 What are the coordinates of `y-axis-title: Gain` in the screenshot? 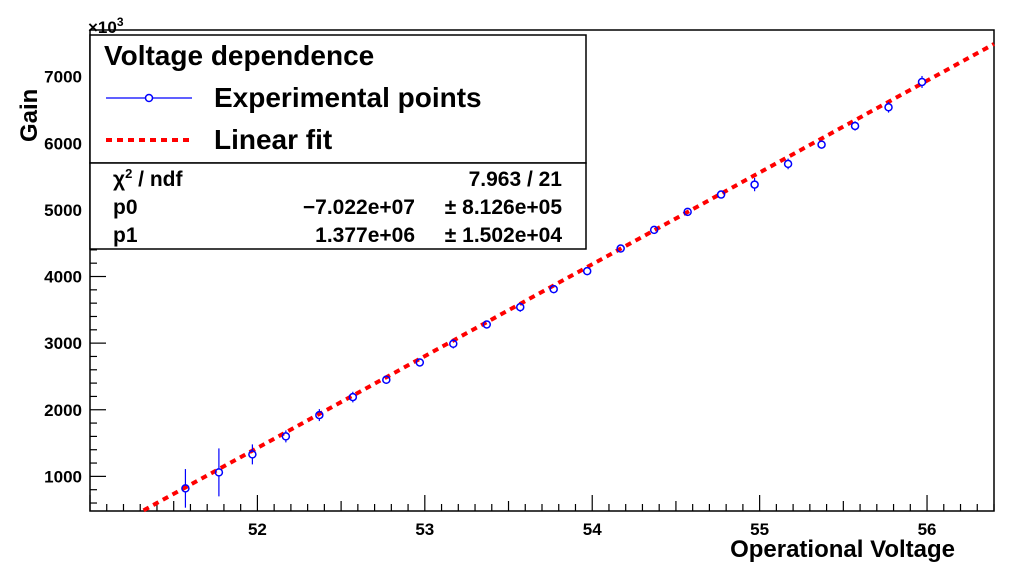 It's located at (29, 115).